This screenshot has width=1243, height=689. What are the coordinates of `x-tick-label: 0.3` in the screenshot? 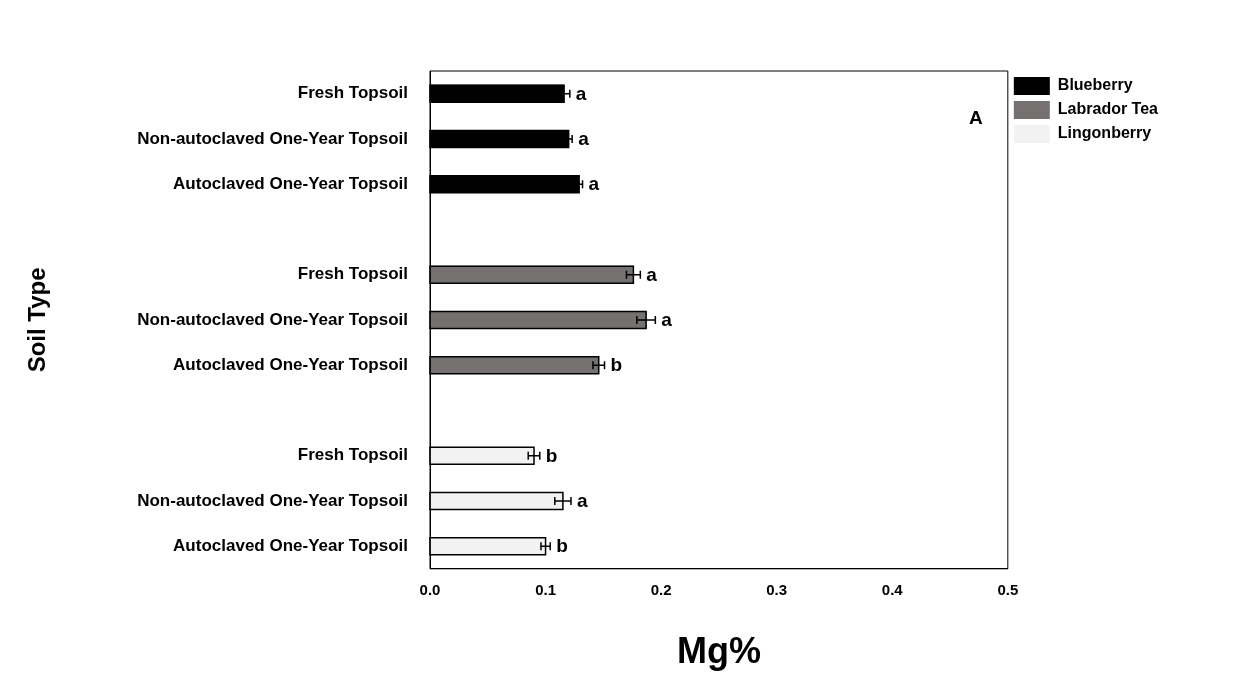 It's located at (777, 589).